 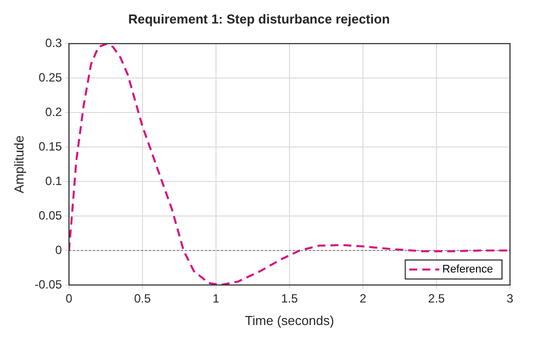 I want to click on y-tick-label: 0.25, so click(x=50, y=77).